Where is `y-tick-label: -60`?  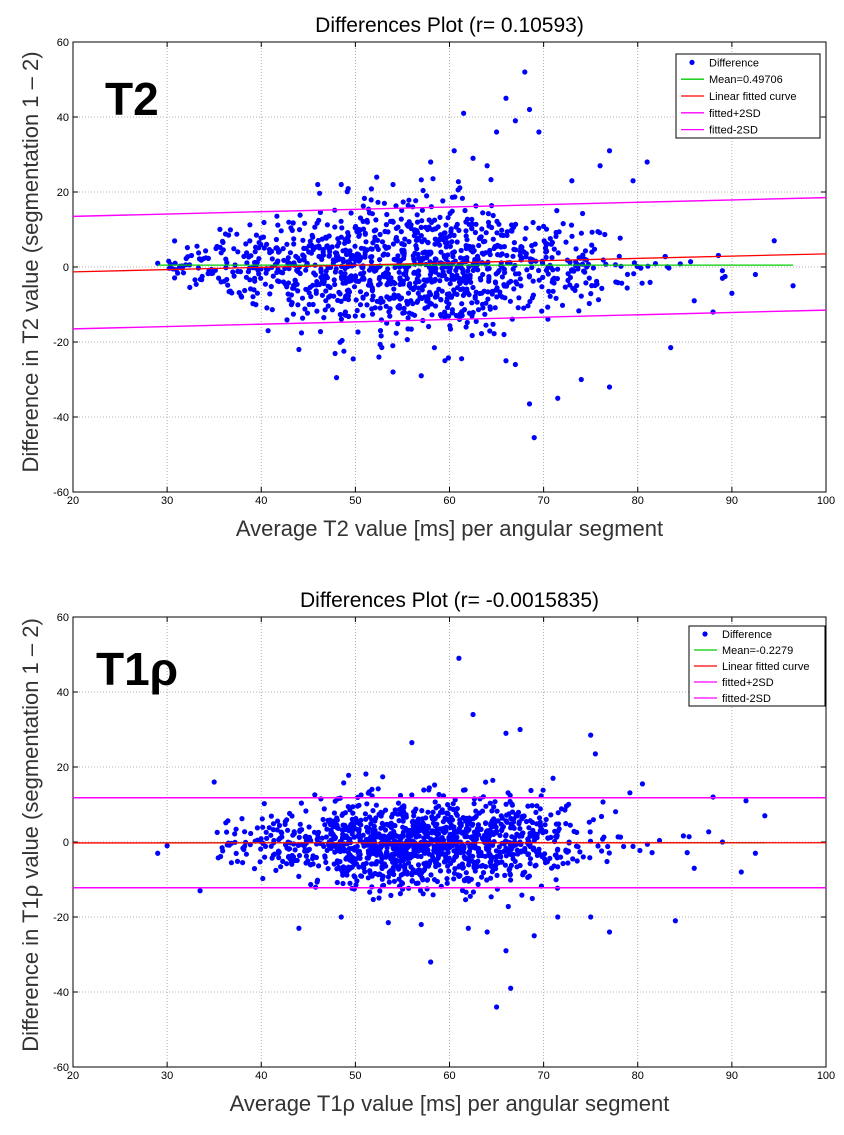 y-tick-label: -60 is located at coordinates (61, 493).